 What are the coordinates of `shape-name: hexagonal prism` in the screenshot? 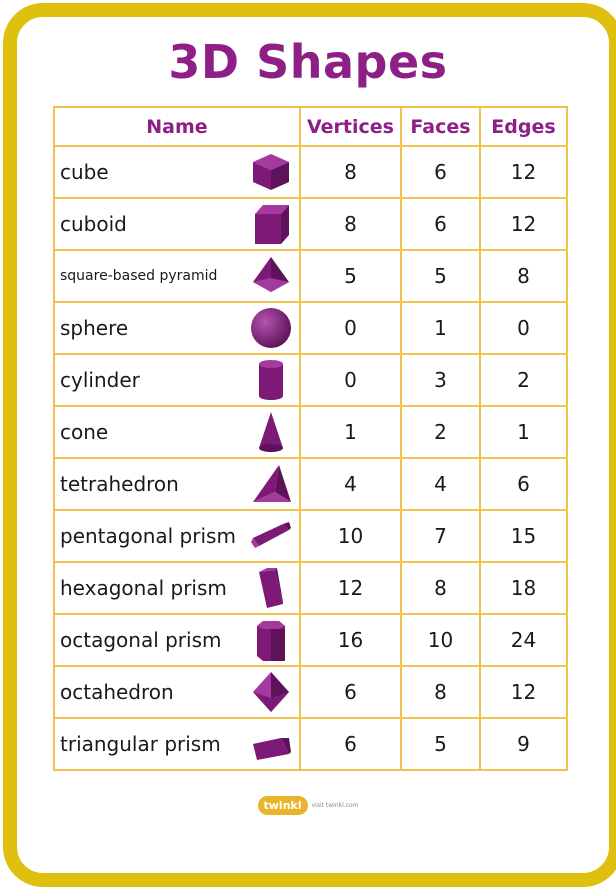 It's located at (143, 588).